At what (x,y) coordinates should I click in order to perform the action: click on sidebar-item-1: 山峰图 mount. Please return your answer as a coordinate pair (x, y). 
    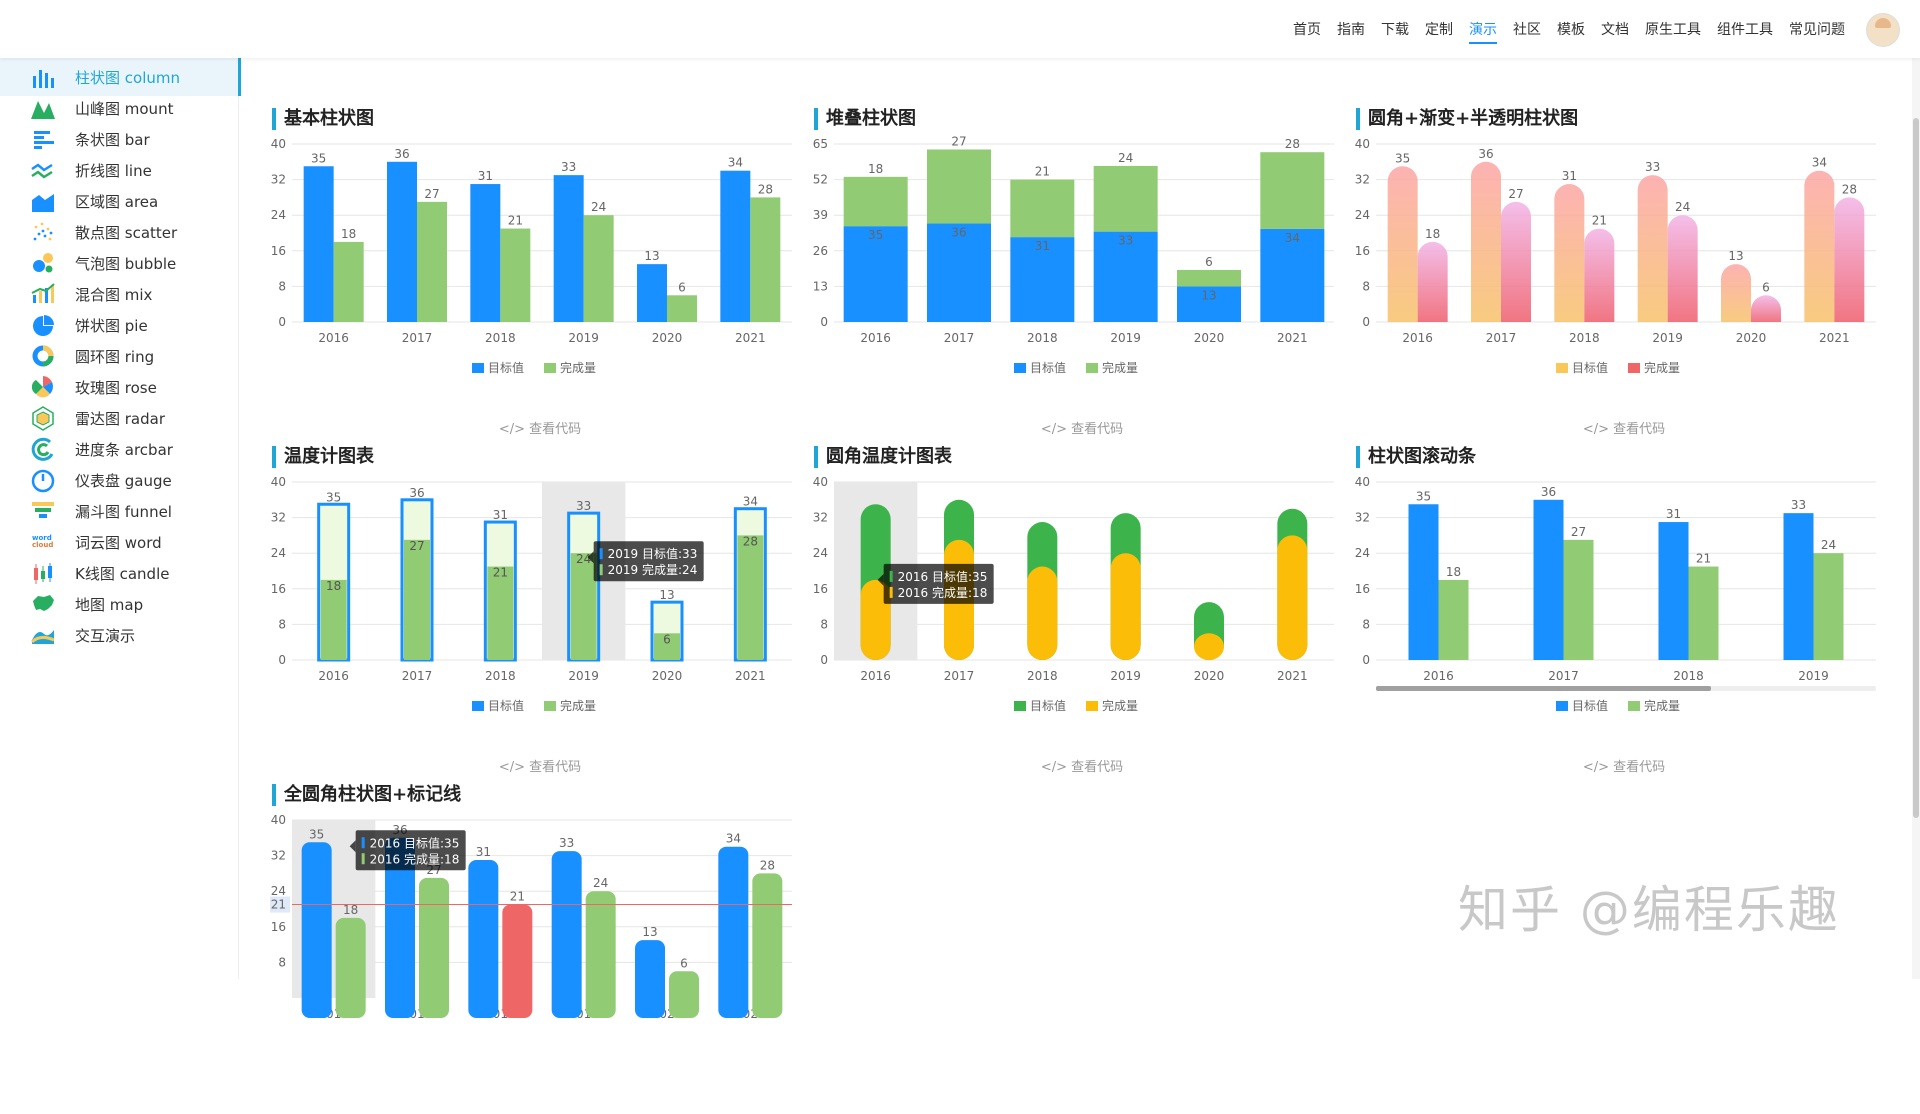
    Looking at the image, I should click on (119, 108).